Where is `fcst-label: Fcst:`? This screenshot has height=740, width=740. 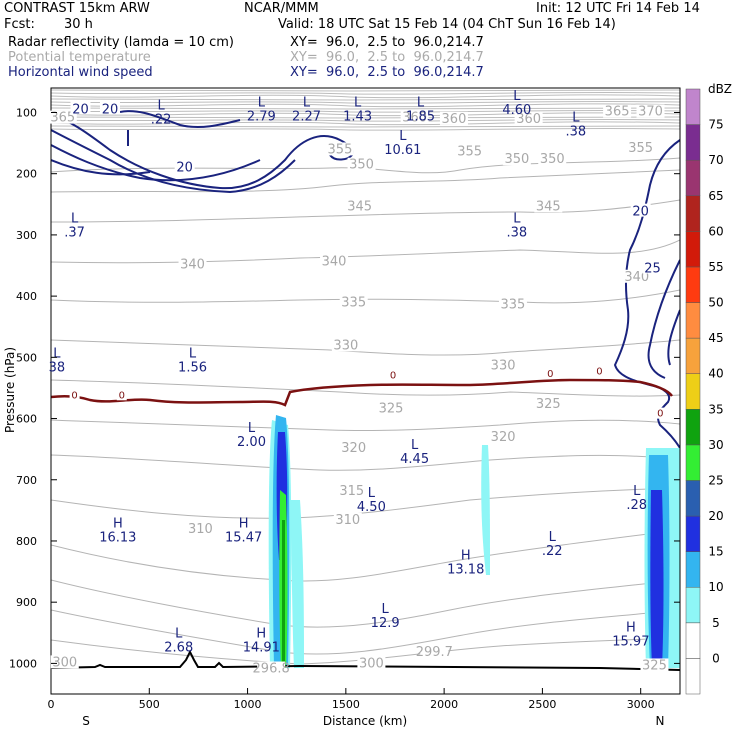
fcst-label: Fcst: is located at coordinates (19, 24).